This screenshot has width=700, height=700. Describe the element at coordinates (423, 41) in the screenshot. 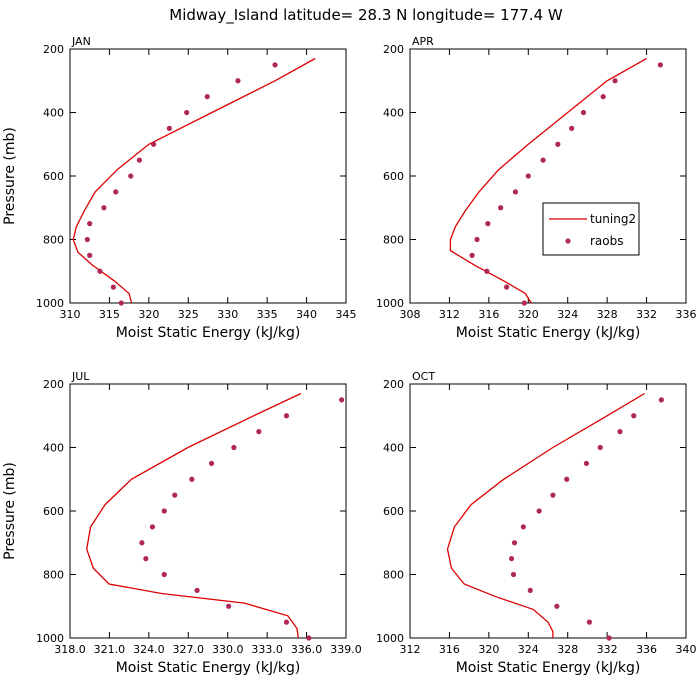

I see `panel-label: APR` at that location.